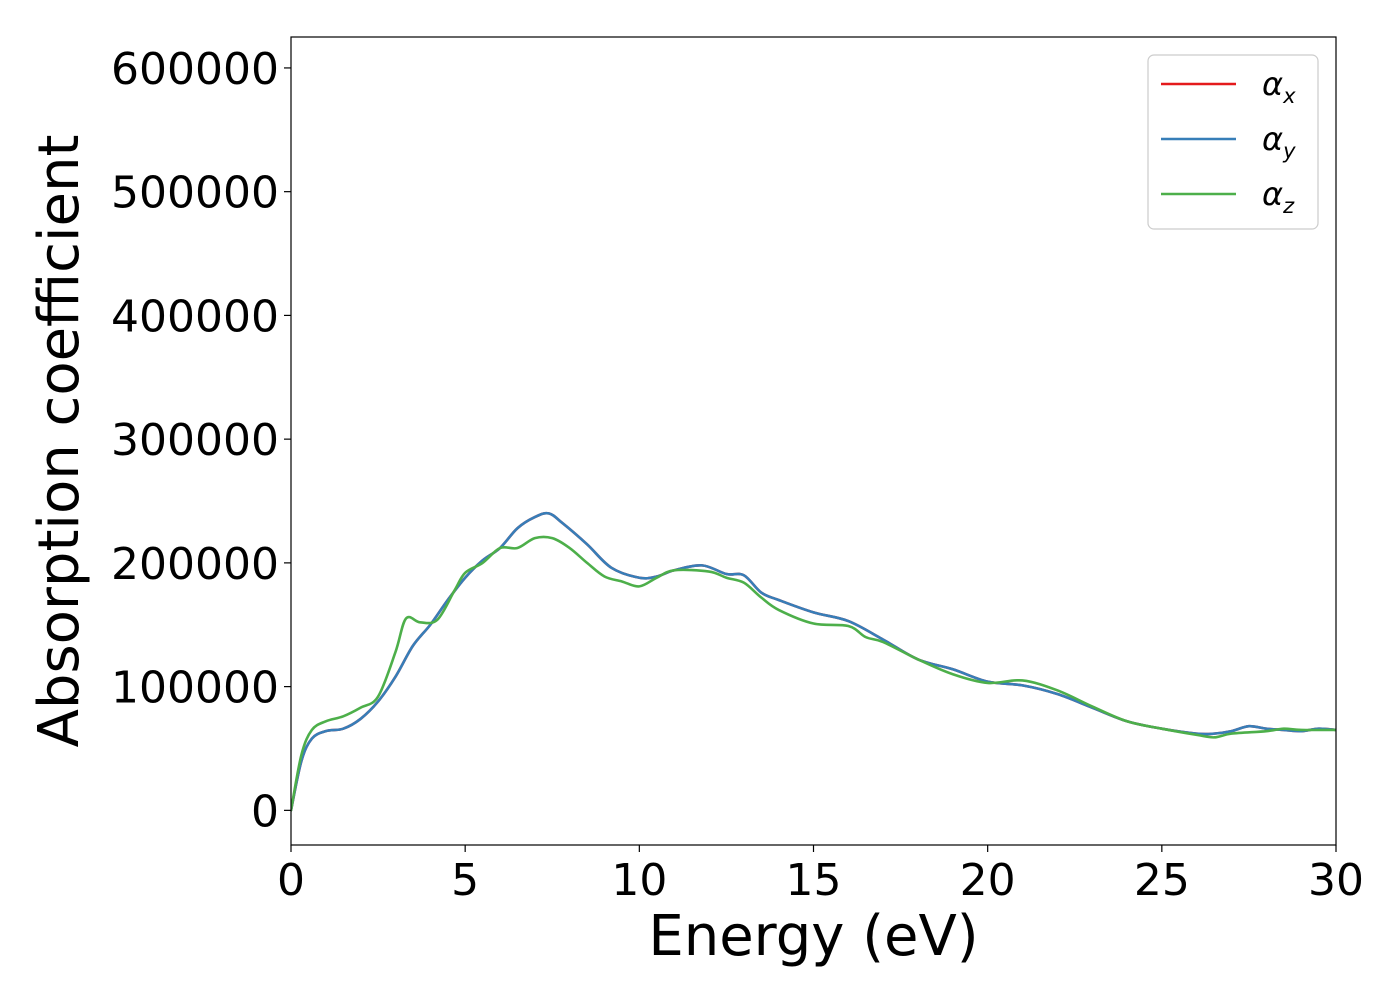 This screenshot has height=1000, width=1400. I want to click on x-tick-label: 15, so click(814, 880).